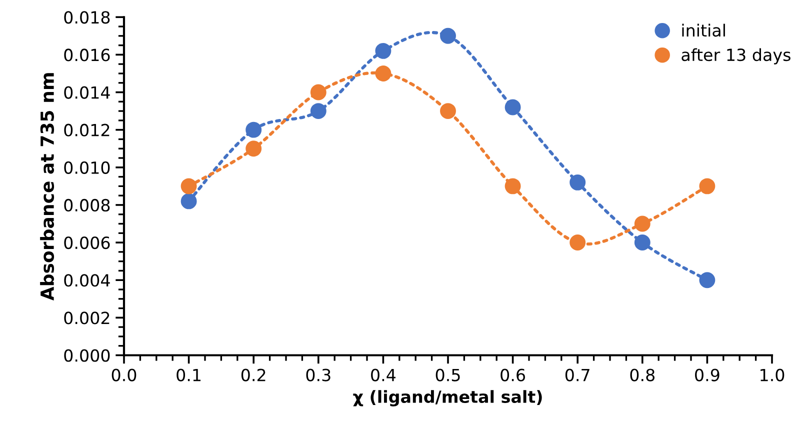 This screenshot has height=428, width=800. I want to click on x-tick-label: 0.6, so click(513, 375).